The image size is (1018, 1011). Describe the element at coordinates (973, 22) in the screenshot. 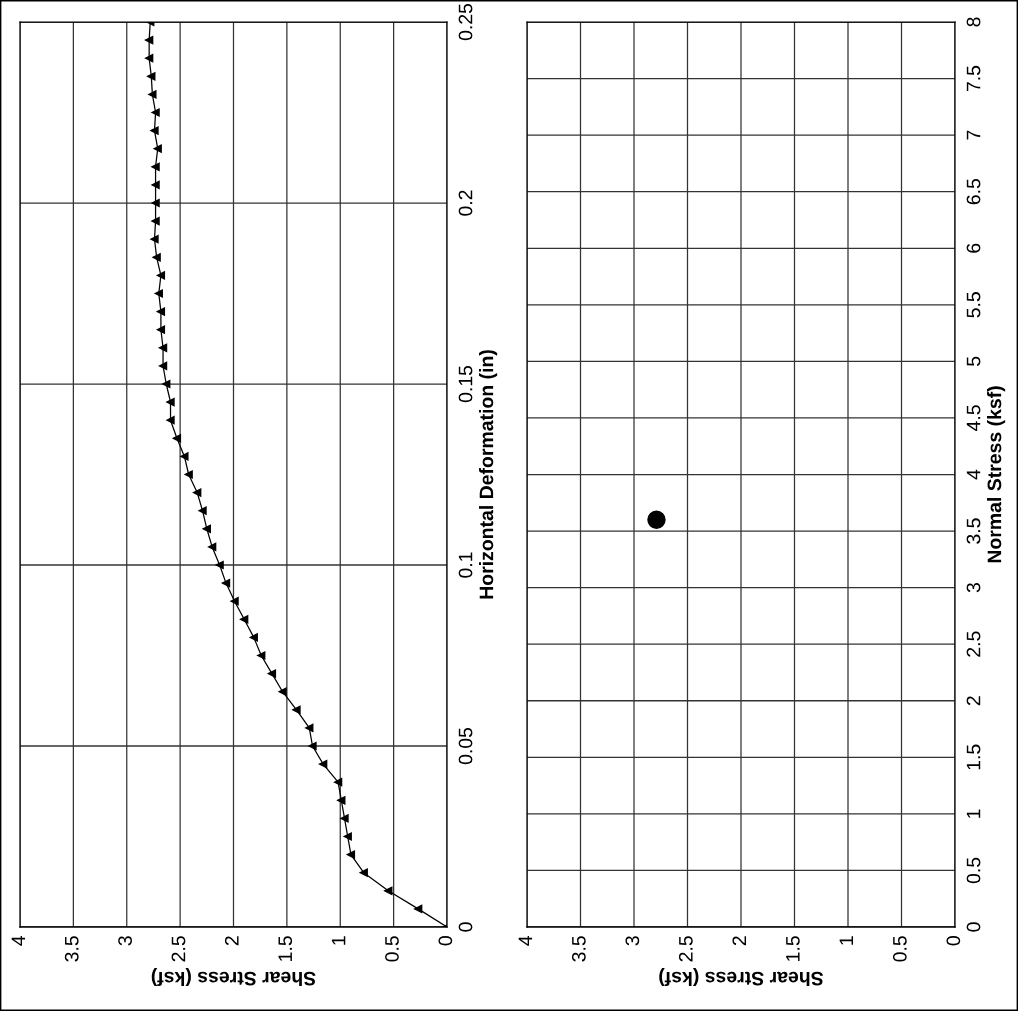

I see `y-tick-label: 8` at that location.